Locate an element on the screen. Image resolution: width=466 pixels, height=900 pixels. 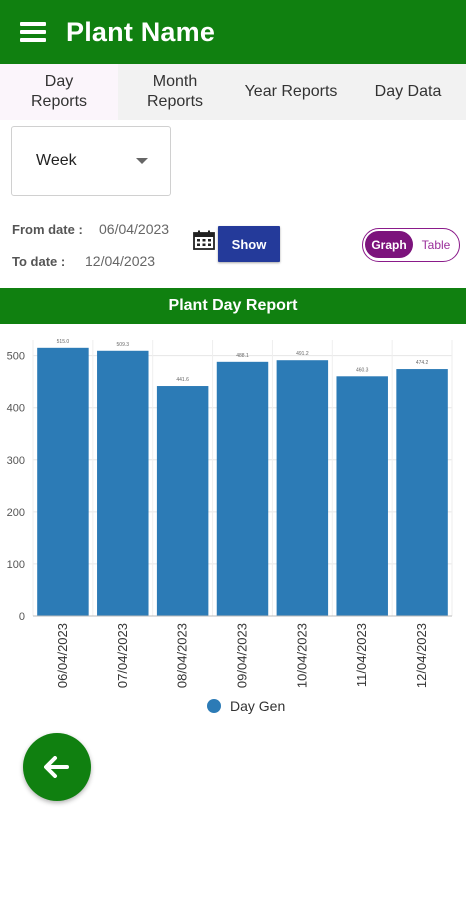
tab-day-reports: Day Reports is located at coordinates (59, 92).